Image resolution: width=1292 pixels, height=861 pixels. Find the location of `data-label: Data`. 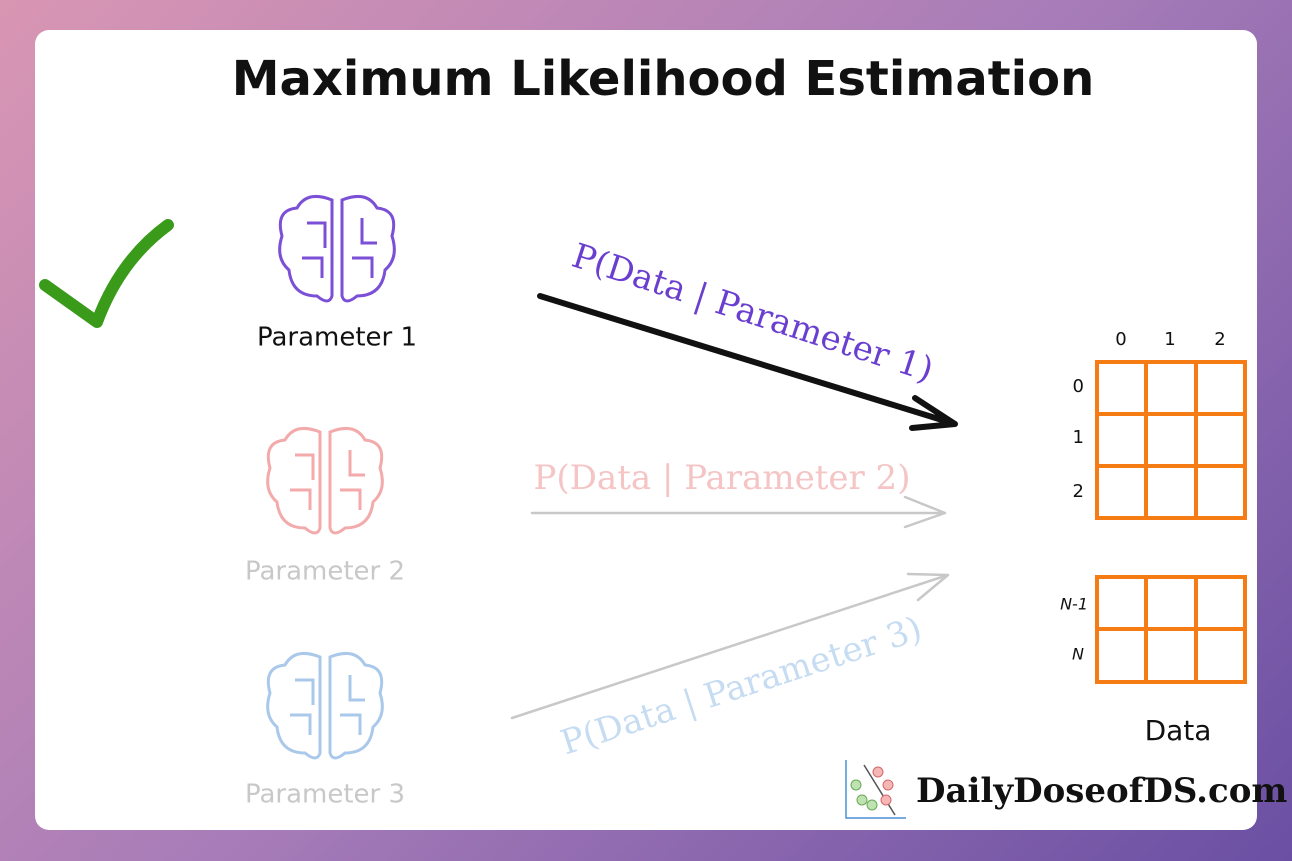

data-label: Data is located at coordinates (1178, 730).